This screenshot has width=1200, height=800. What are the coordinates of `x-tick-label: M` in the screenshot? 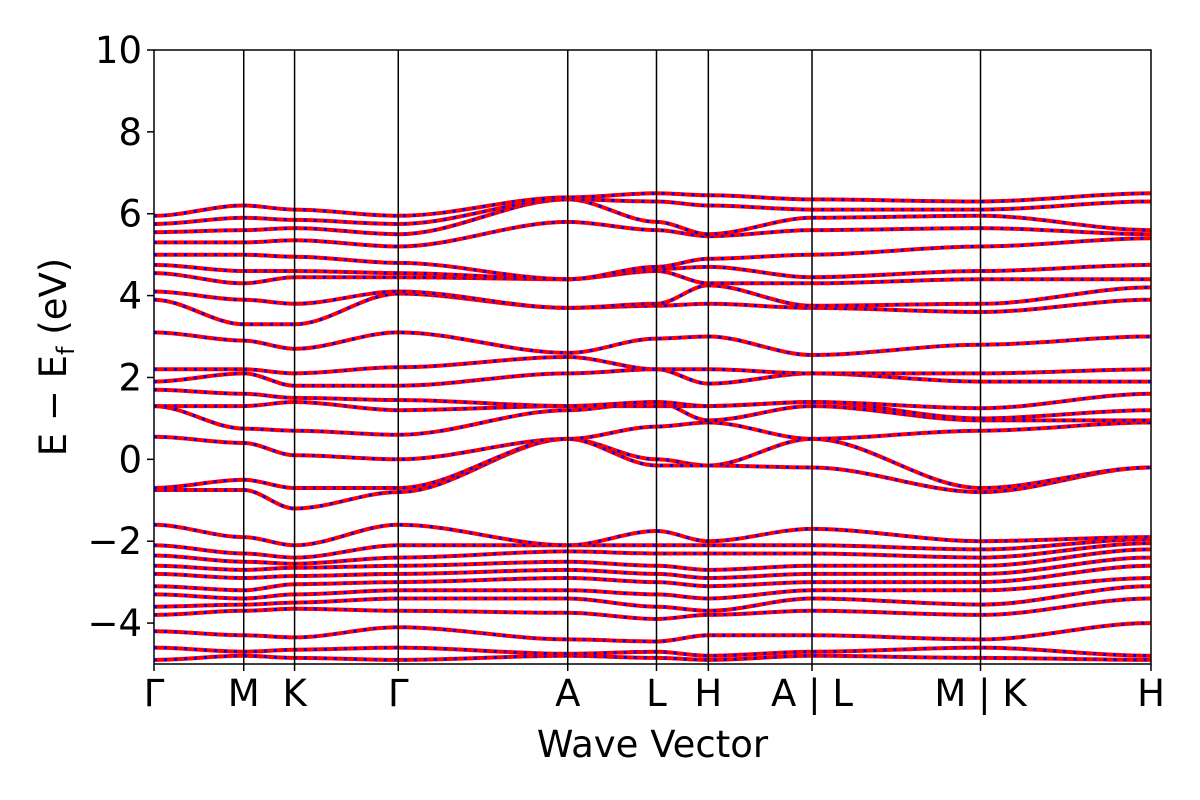 It's located at (244, 693).